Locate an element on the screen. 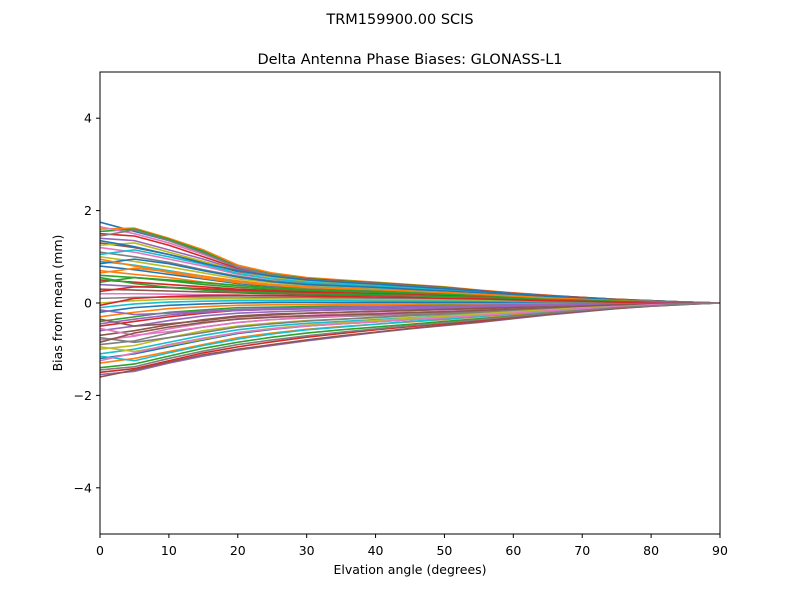 Image resolution: width=800 pixels, height=600 pixels. y-tick-label: 4 is located at coordinates (88, 118).